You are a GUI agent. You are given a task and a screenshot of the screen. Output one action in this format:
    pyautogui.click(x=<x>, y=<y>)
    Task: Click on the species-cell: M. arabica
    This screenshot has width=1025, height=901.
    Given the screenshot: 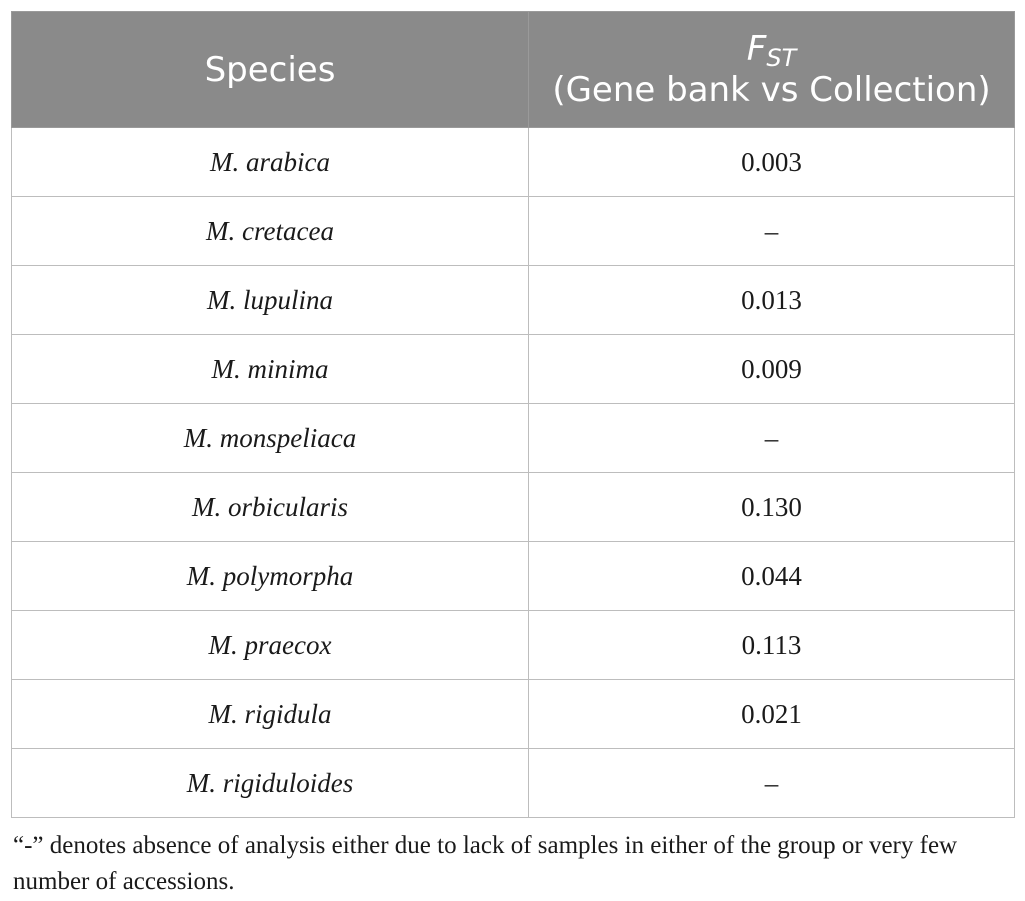 What is the action you would take?
    pyautogui.click(x=270, y=162)
    